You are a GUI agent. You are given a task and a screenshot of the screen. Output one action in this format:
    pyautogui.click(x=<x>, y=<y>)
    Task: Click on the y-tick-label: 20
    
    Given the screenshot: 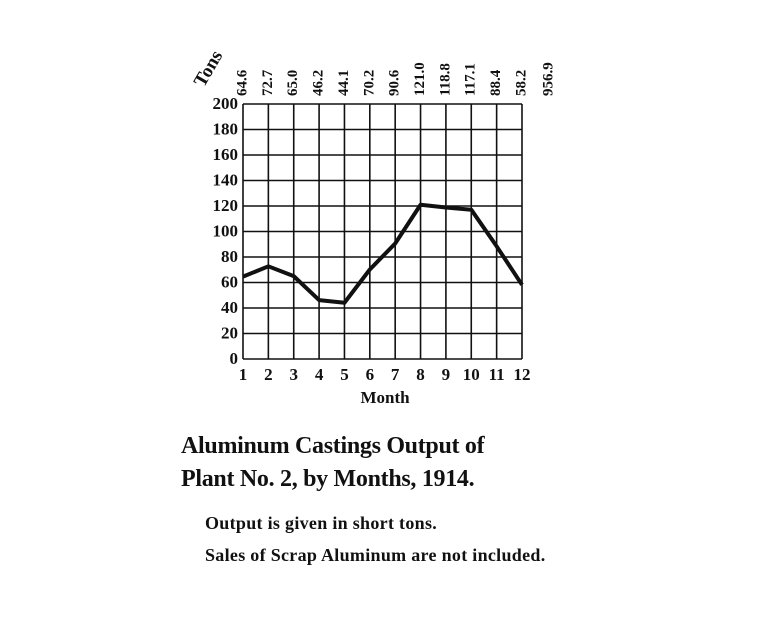 What is the action you would take?
    pyautogui.click(x=229, y=332)
    